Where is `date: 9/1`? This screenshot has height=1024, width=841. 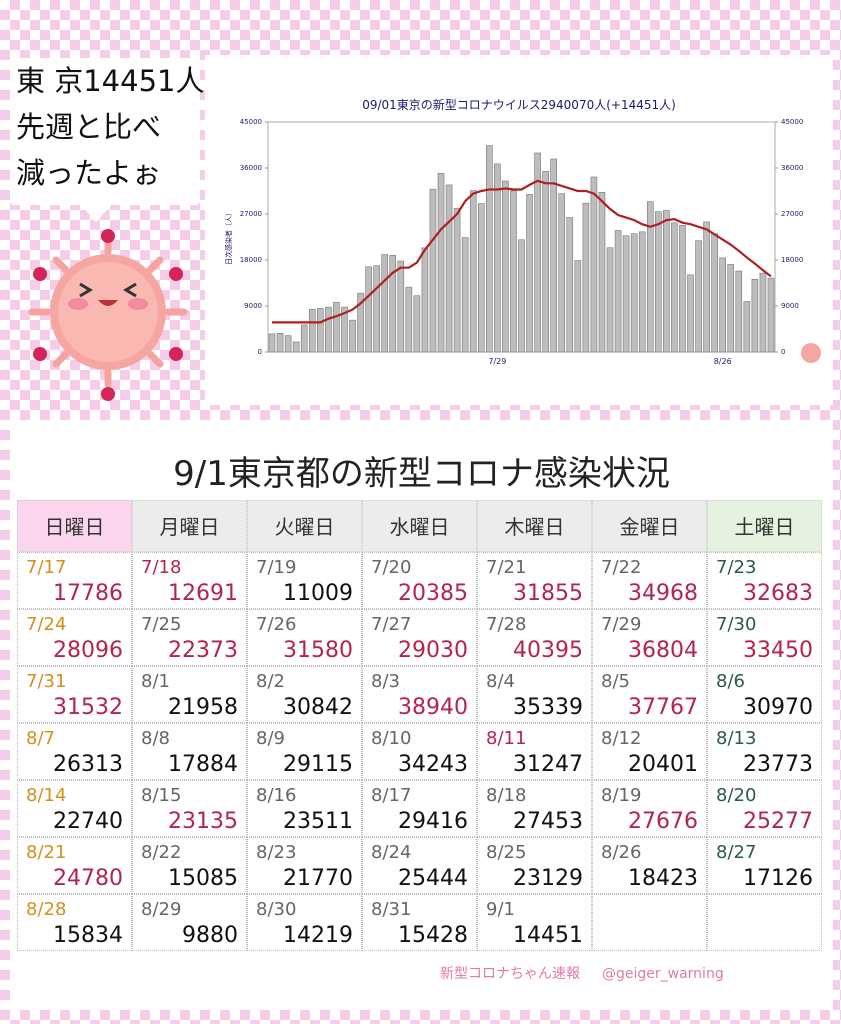 date: 9/1 is located at coordinates (500, 909).